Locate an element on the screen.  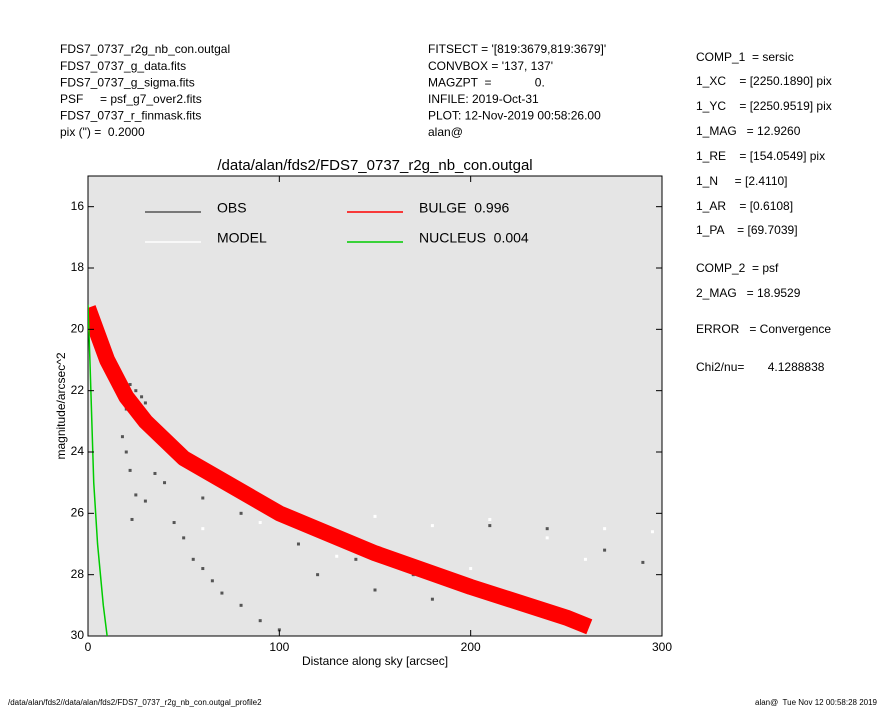
header-middle-line: MAGZPT = 0. is located at coordinates (486, 82).